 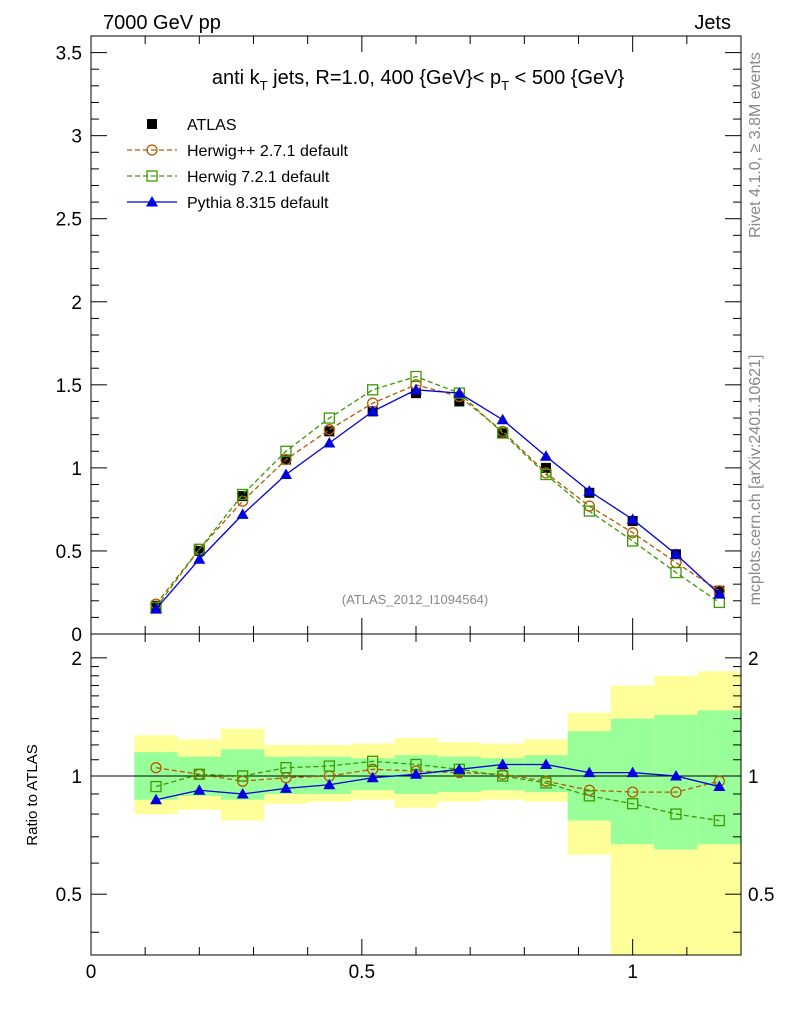 I want to click on ratio-ytick-label-right: 0.5, so click(x=761, y=895).